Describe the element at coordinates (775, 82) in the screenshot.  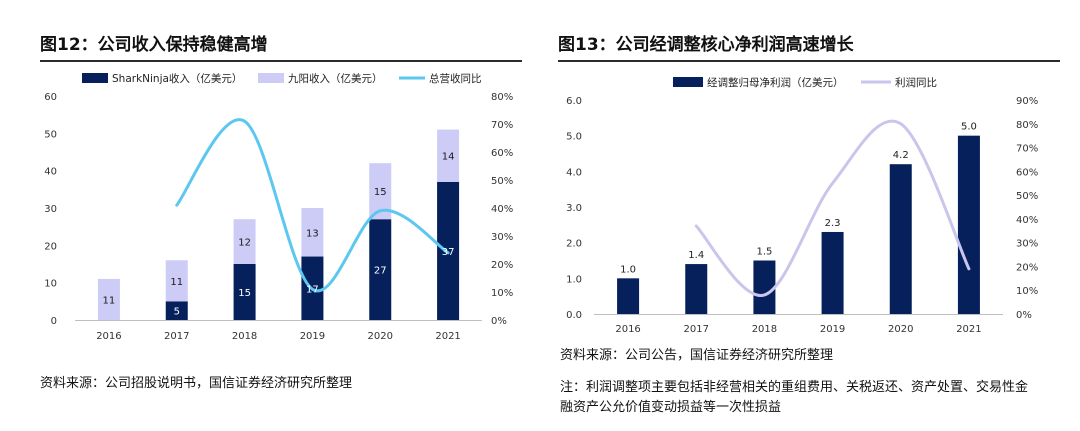
I see `legend-label: 经调整归母净利润（亿美元）` at that location.